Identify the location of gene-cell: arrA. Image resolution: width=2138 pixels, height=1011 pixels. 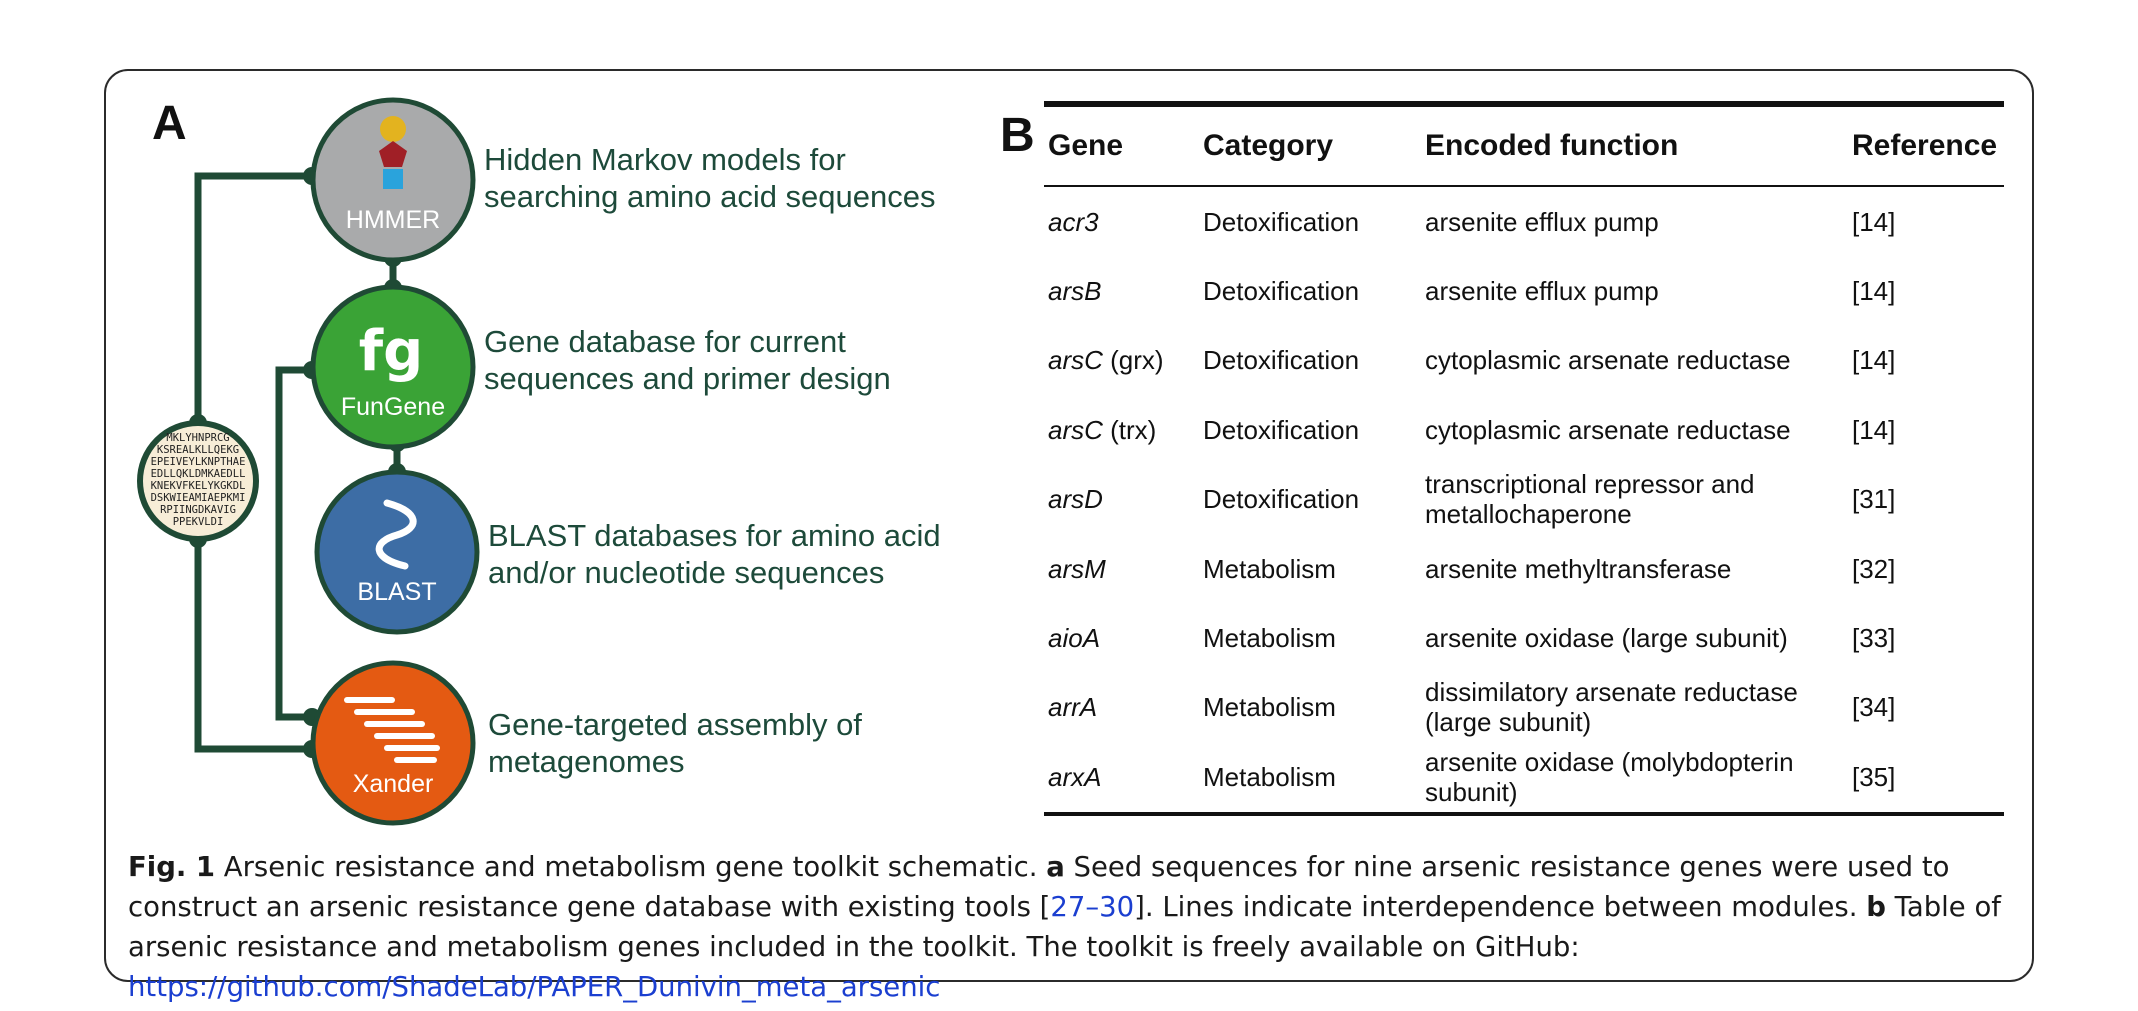
(1073, 707).